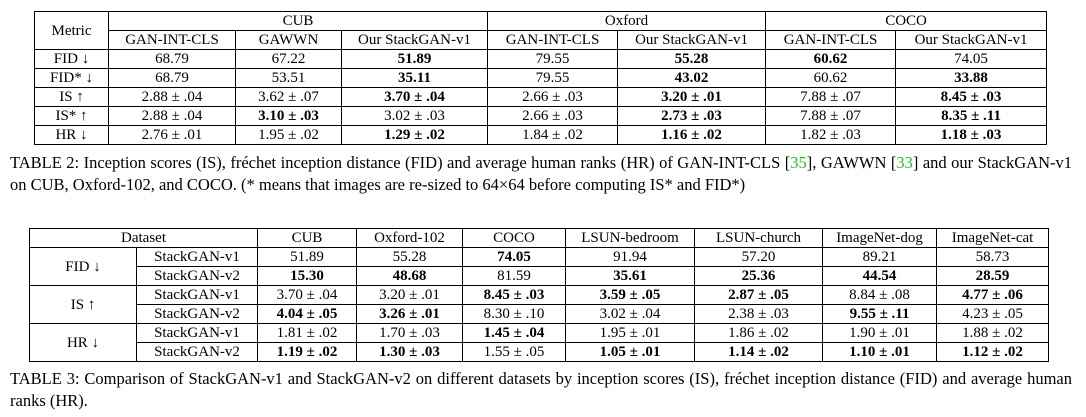 The image size is (1086, 417). Describe the element at coordinates (415, 116) in the screenshot. I see `table-cell: 3.02 ± .03` at that location.